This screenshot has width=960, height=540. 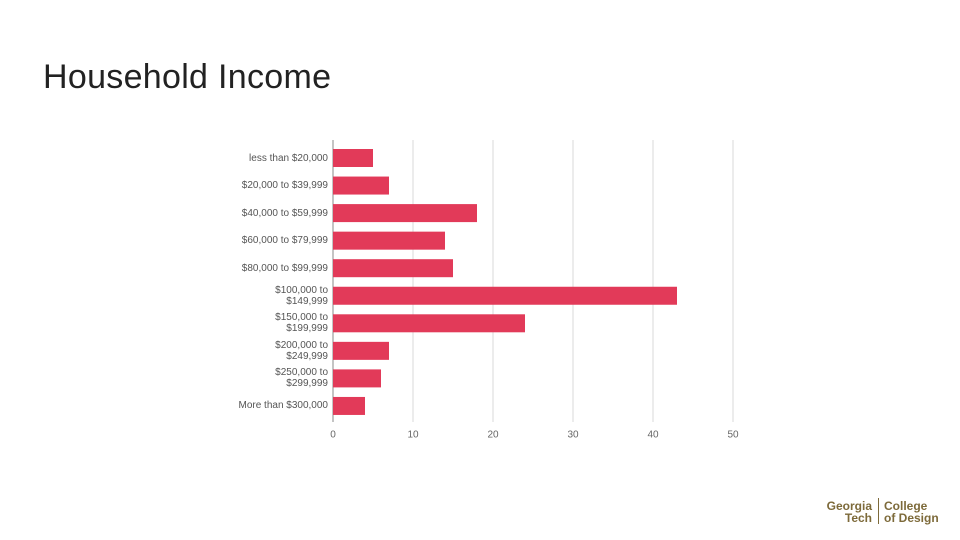 What do you see at coordinates (653, 435) in the screenshot?
I see `x-tick-label: 40` at bounding box center [653, 435].